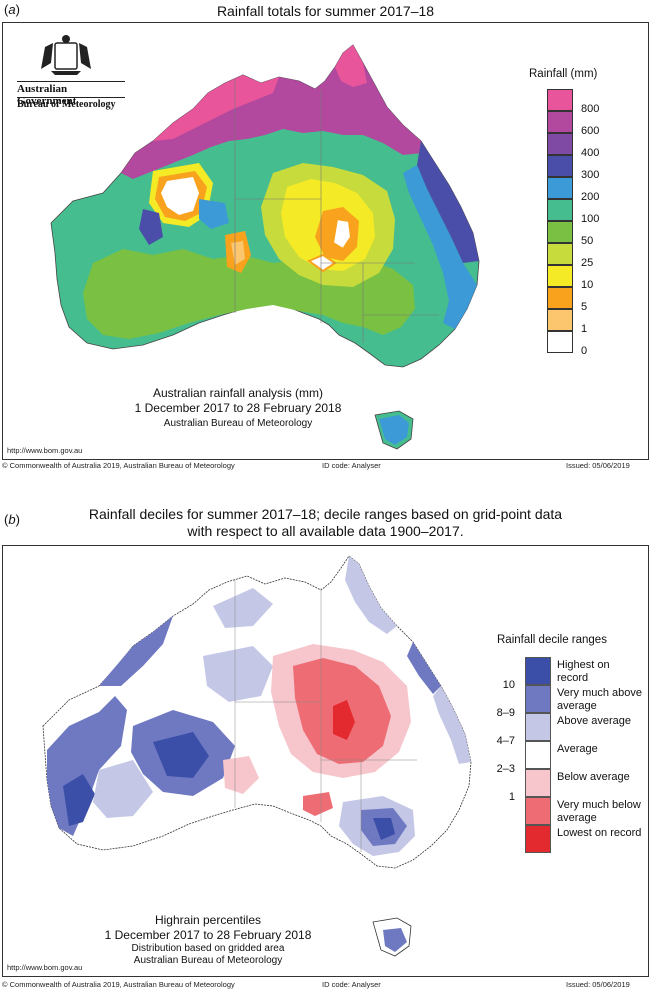  I want to click on decile-legend-number: 10, so click(508, 685).